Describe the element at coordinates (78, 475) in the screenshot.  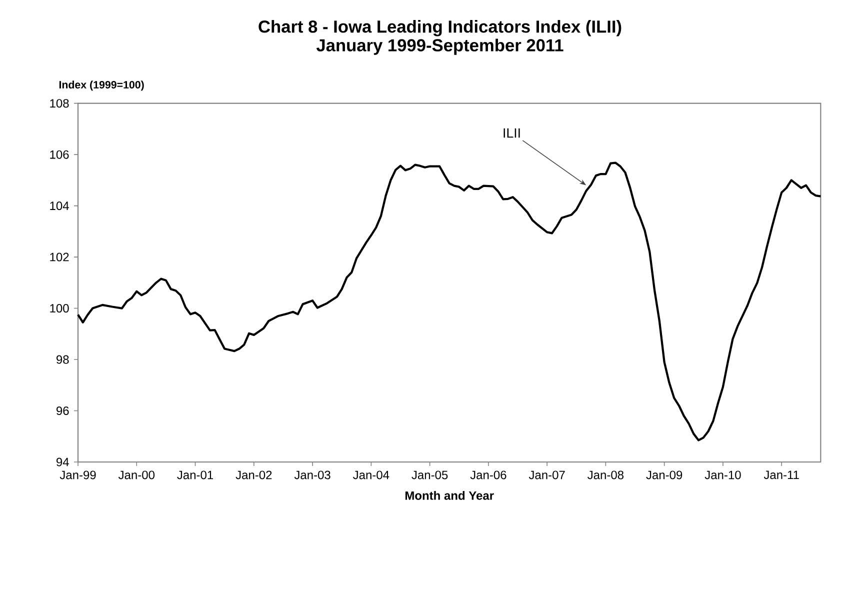
I see `x-tick-label: Jan-99` at that location.